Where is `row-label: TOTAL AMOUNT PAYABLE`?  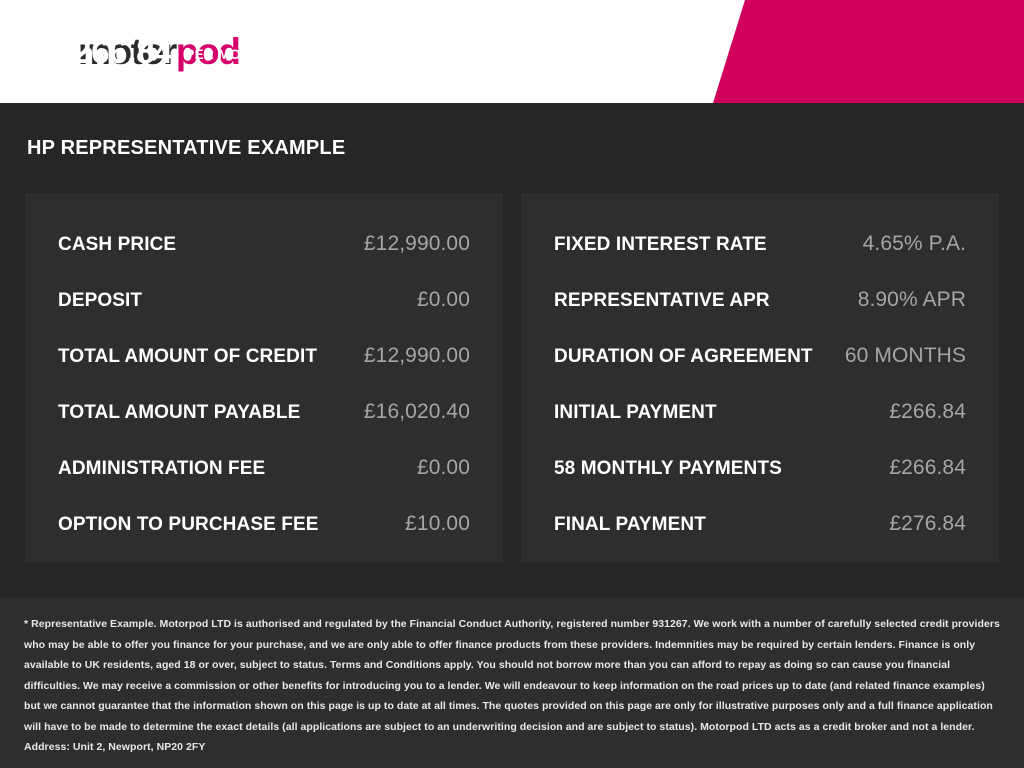 row-label: TOTAL AMOUNT PAYABLE is located at coordinates (179, 412).